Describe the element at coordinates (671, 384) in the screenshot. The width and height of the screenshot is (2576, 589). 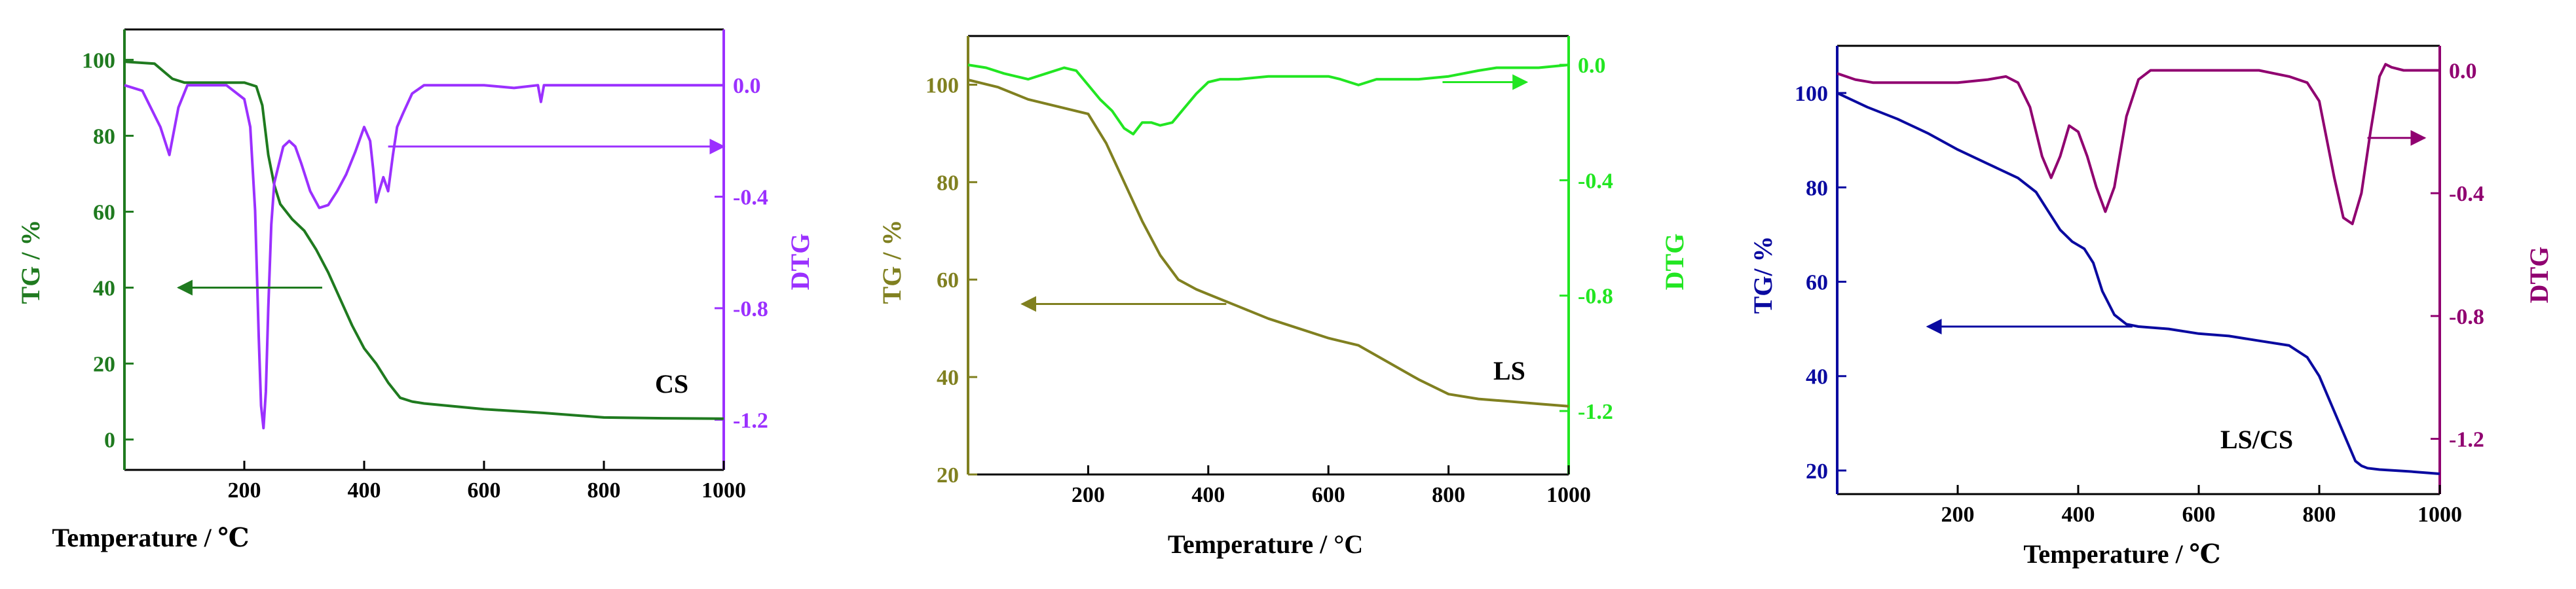
I see `sample-label: CS` at that location.